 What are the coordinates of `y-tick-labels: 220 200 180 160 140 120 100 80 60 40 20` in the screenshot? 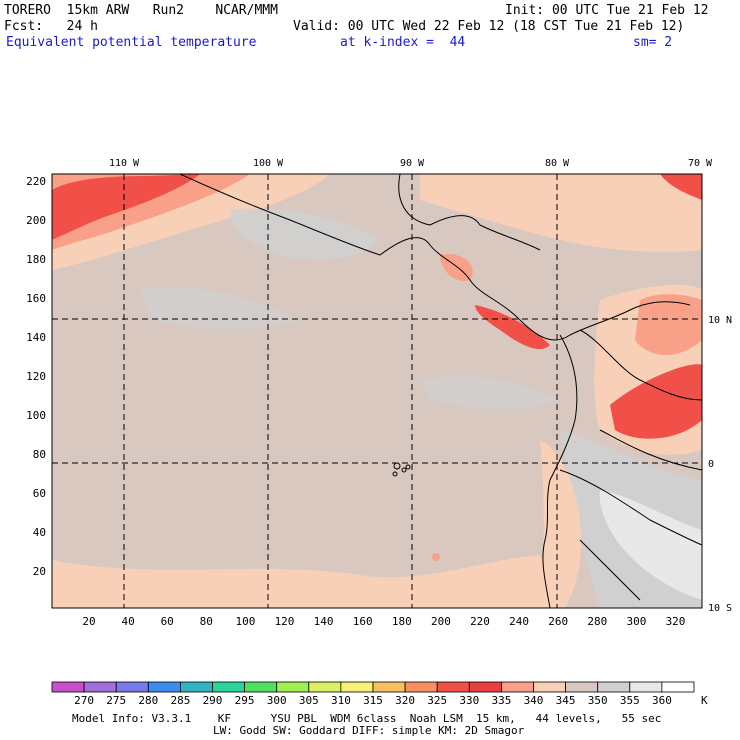 It's located at (36, 376).